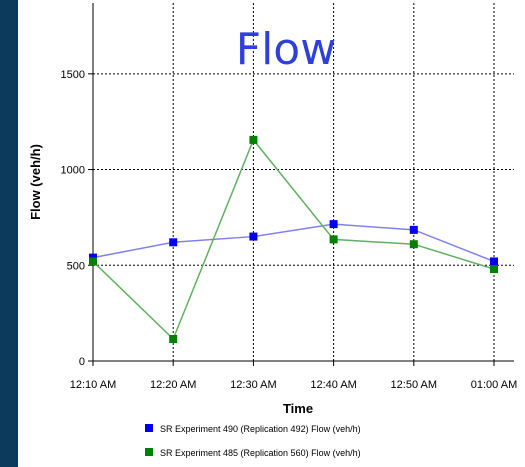 Image resolution: width=525 pixels, height=467 pixels. I want to click on chart-title: Flow, so click(286, 49).